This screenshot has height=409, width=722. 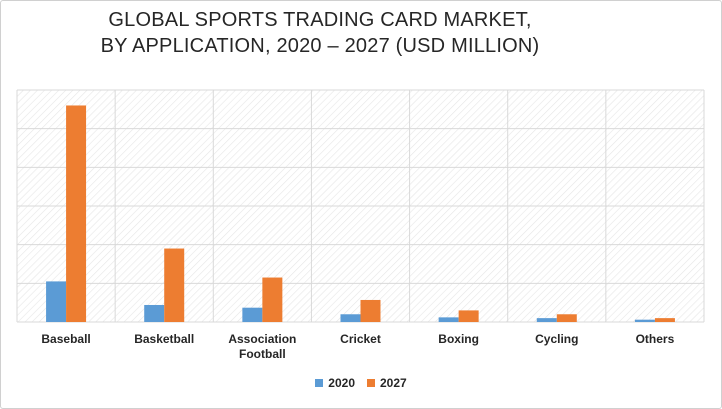 I want to click on category-label: Boxing, so click(x=458, y=339).